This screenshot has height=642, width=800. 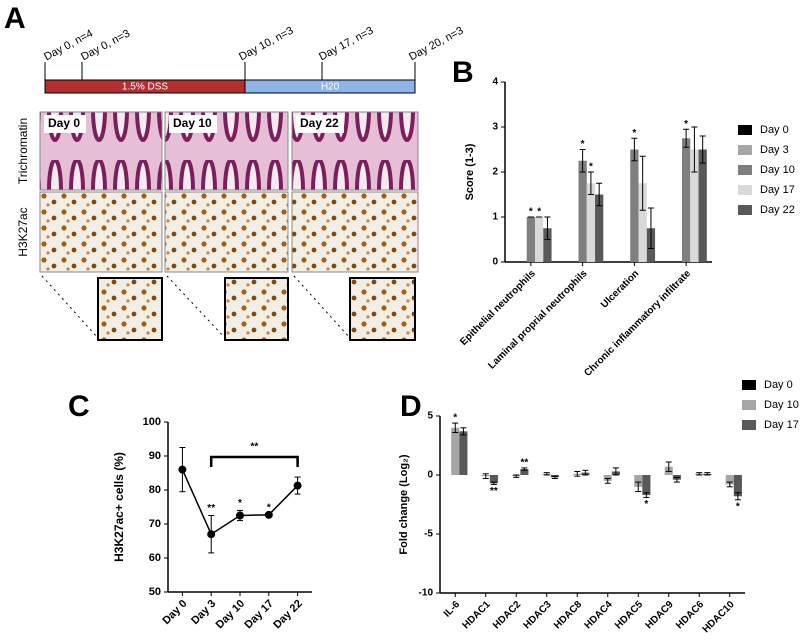 What do you see at coordinates (568, 615) in the screenshot?
I see `x-tick-label: HDAC8` at bounding box center [568, 615].